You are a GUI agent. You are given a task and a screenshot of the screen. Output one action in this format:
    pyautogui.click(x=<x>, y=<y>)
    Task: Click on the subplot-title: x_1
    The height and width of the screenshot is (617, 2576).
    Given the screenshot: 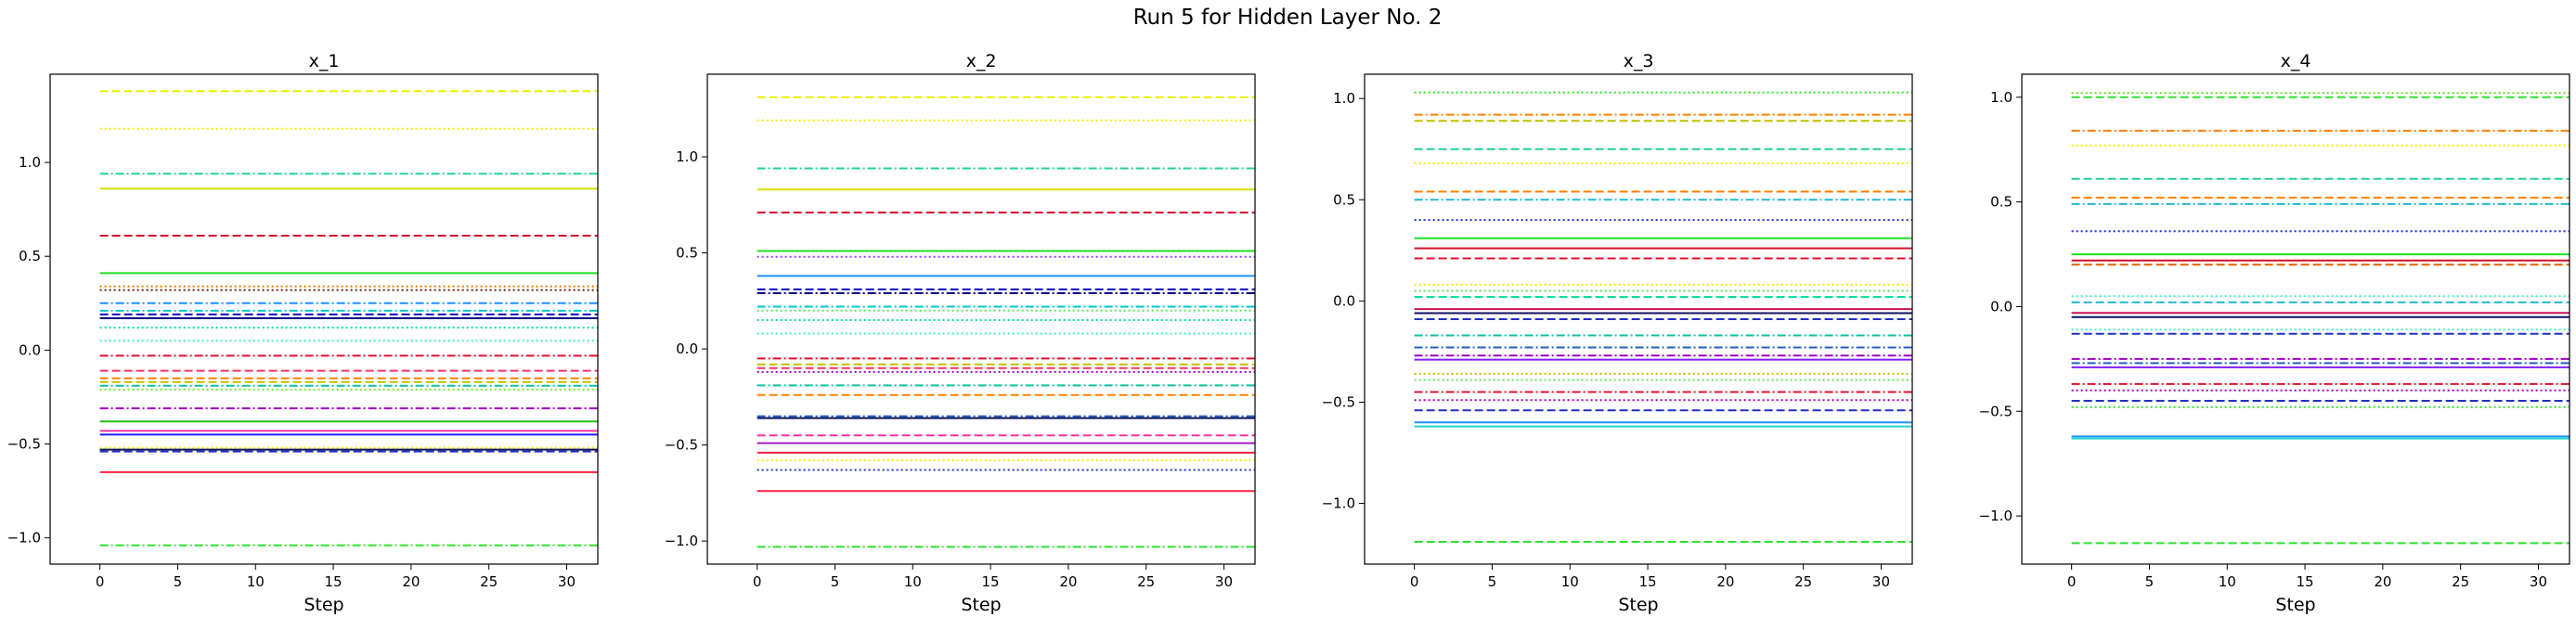 What is the action you would take?
    pyautogui.click(x=324, y=61)
    